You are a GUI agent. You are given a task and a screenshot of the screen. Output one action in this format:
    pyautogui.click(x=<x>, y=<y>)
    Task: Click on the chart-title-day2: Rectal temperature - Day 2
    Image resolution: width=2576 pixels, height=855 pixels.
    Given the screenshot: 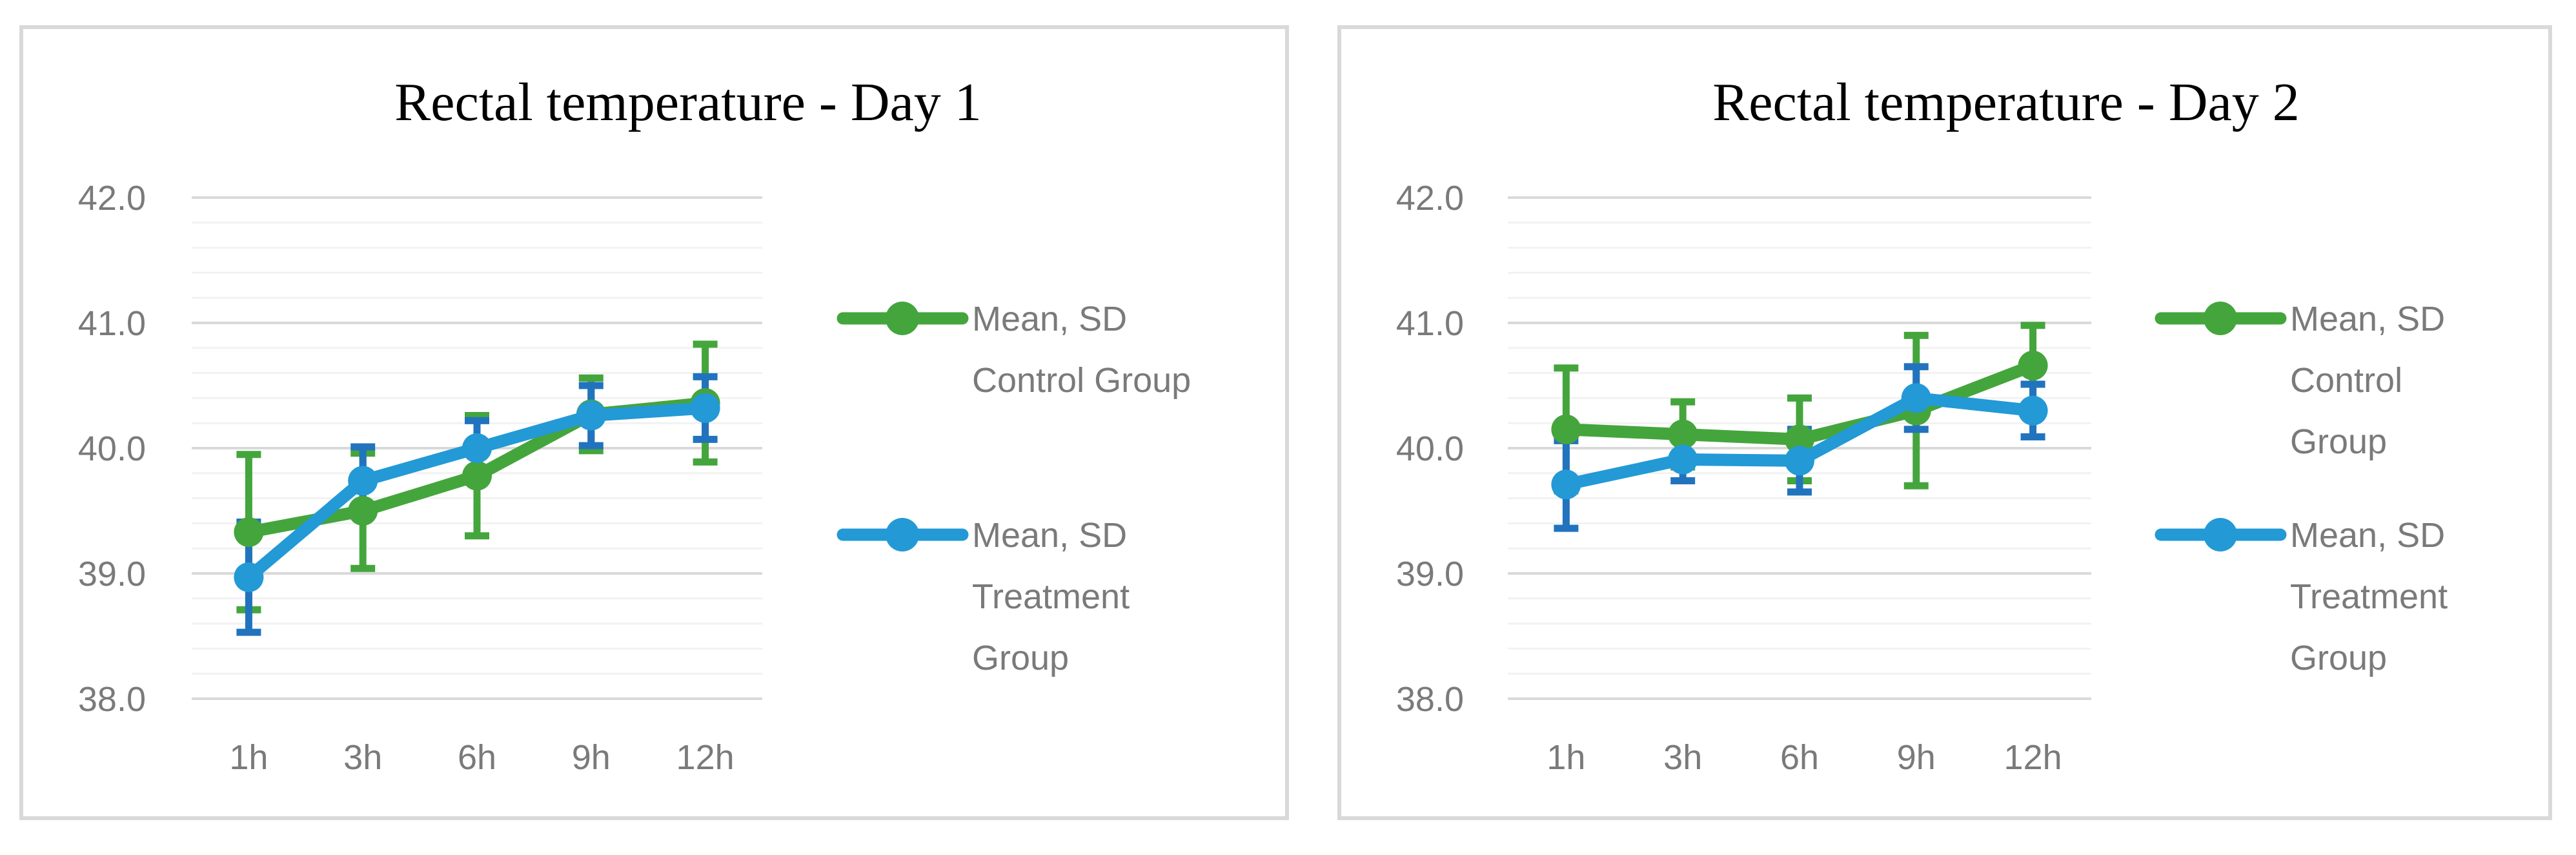 What is the action you would take?
    pyautogui.click(x=2006, y=102)
    